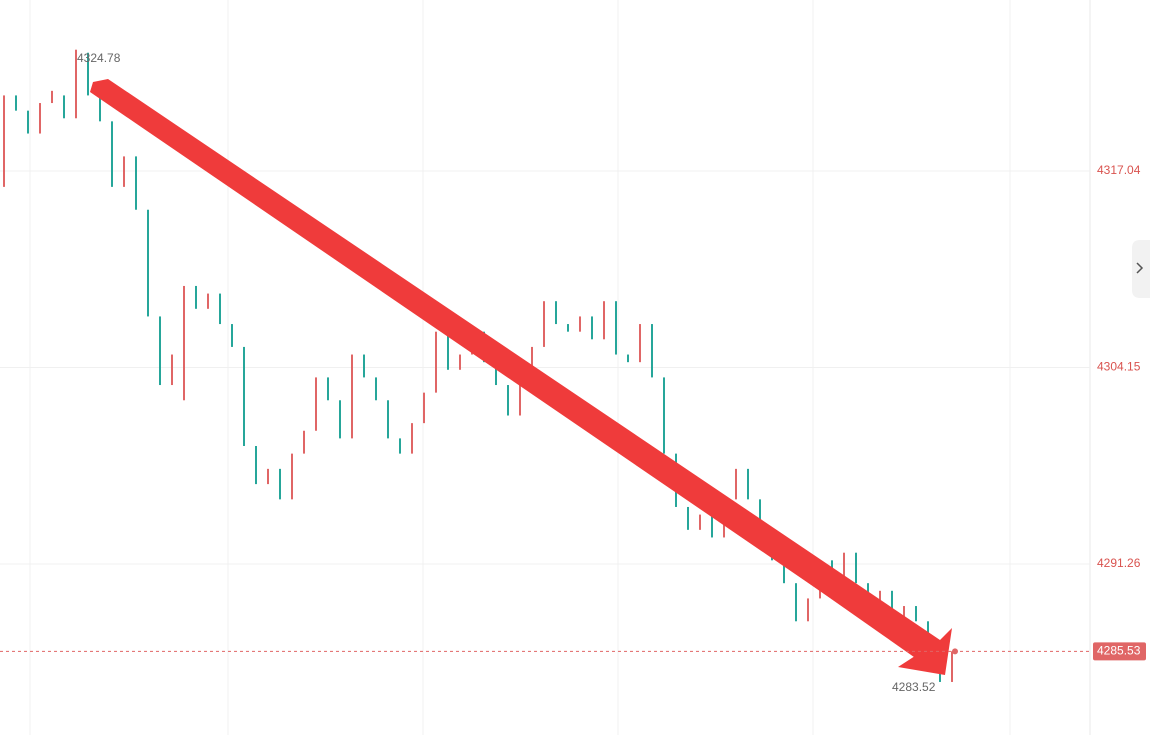  Describe the element at coordinates (1119, 170) in the screenshot. I see `y-tick-label: 4317.04` at that location.